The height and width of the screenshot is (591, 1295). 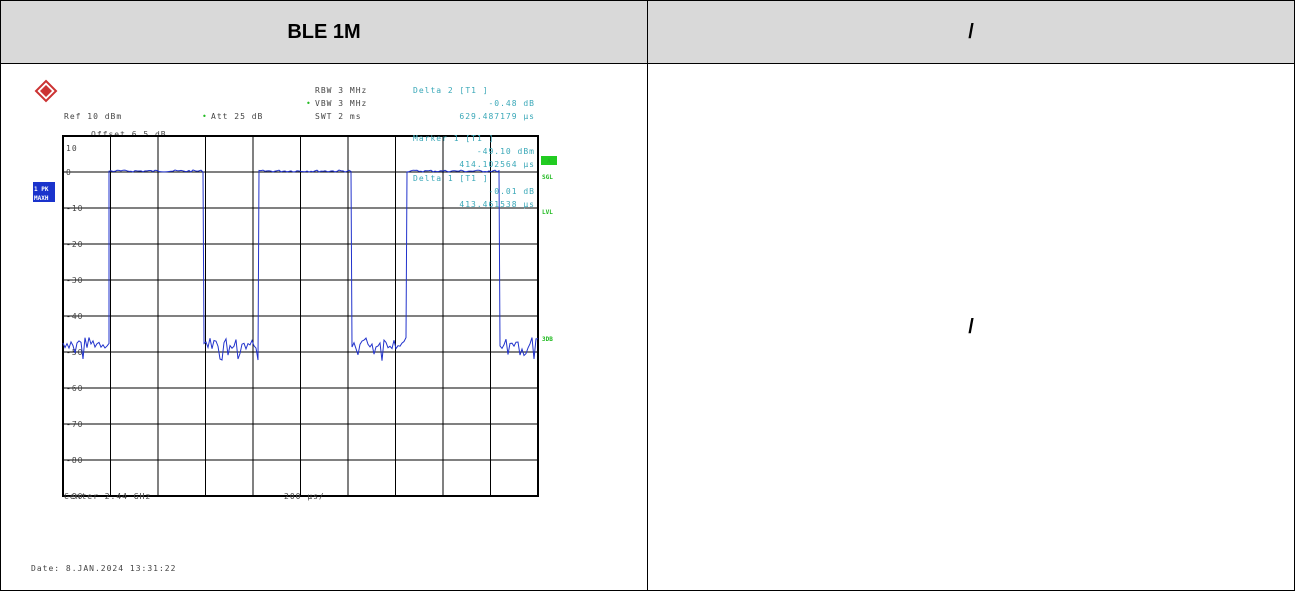 What do you see at coordinates (74, 244) in the screenshot?
I see `y-label: -20` at bounding box center [74, 244].